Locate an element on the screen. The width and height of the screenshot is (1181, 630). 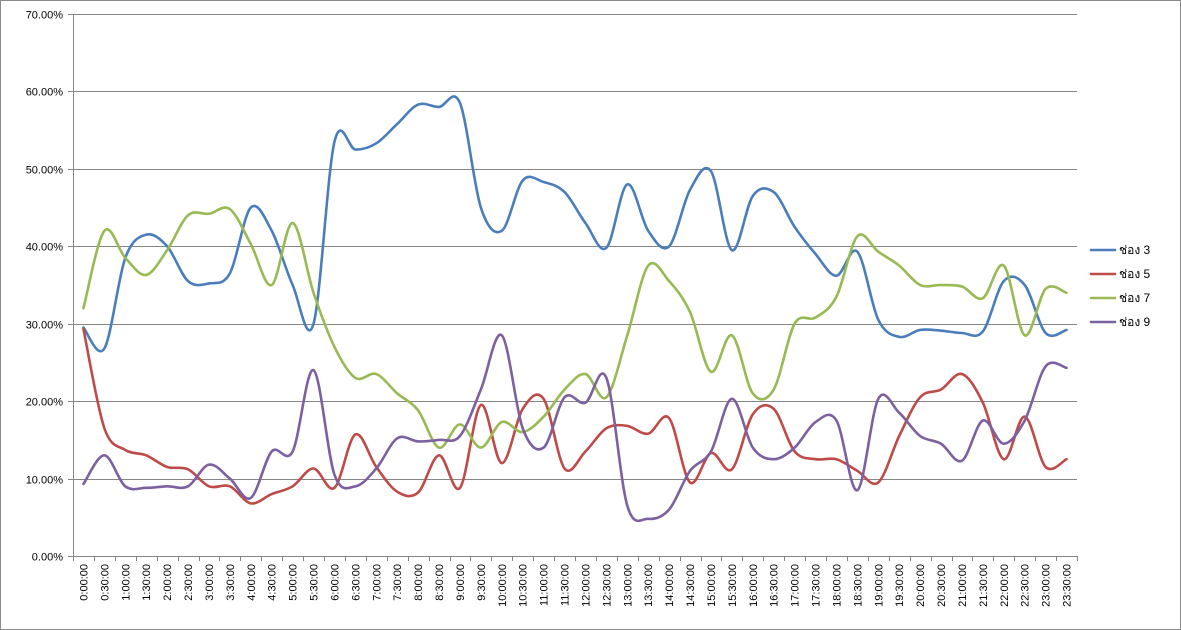
x-tick-label: 5:30:00 is located at coordinates (315, 582).